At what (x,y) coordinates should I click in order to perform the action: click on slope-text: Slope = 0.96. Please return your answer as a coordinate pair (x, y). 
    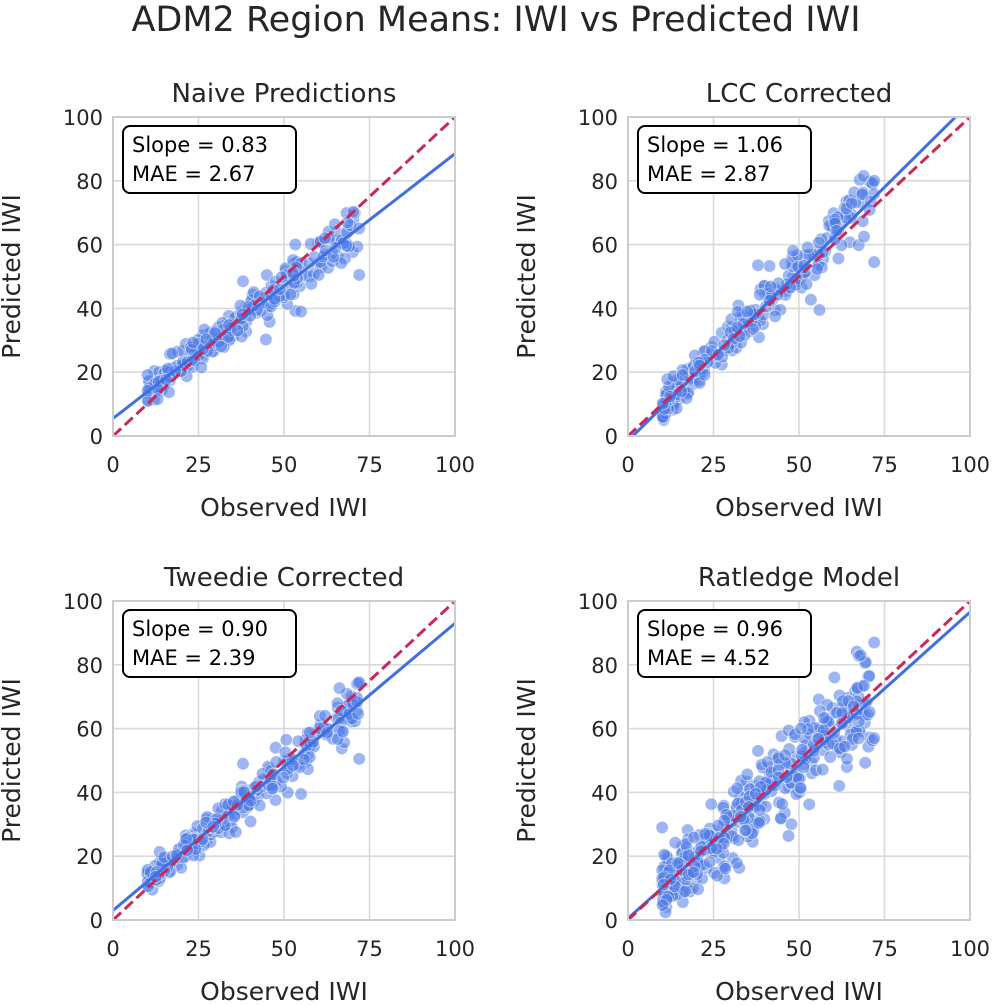
    Looking at the image, I should click on (715, 629).